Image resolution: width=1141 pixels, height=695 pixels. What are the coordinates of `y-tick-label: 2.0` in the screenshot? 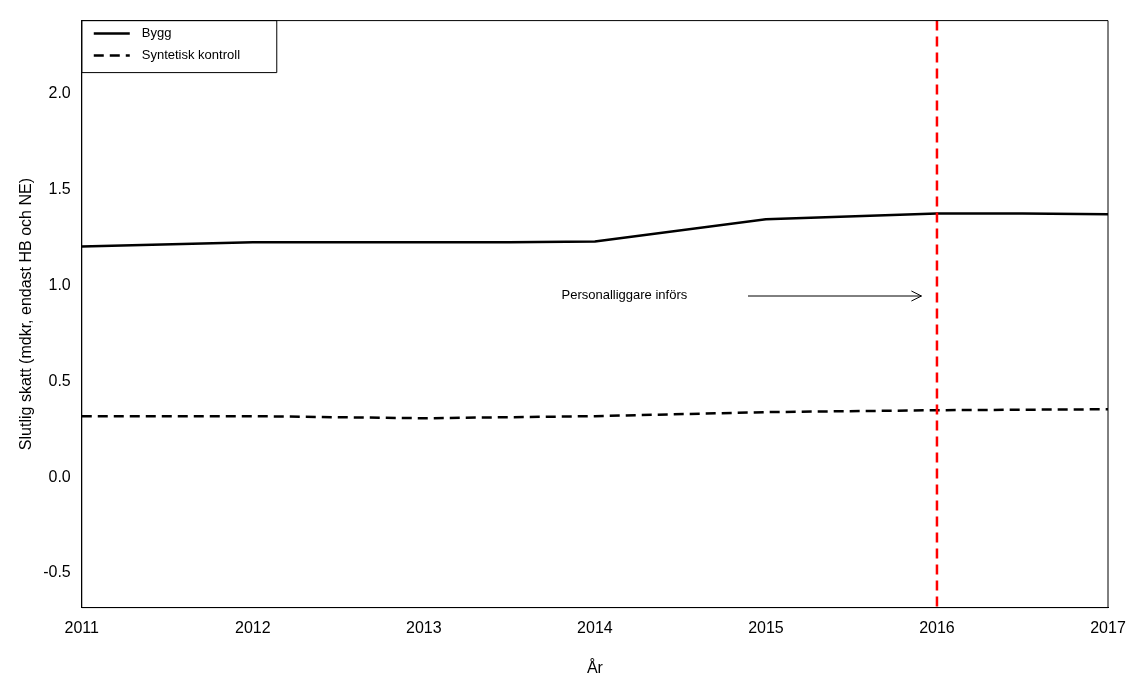 It's located at (59, 92).